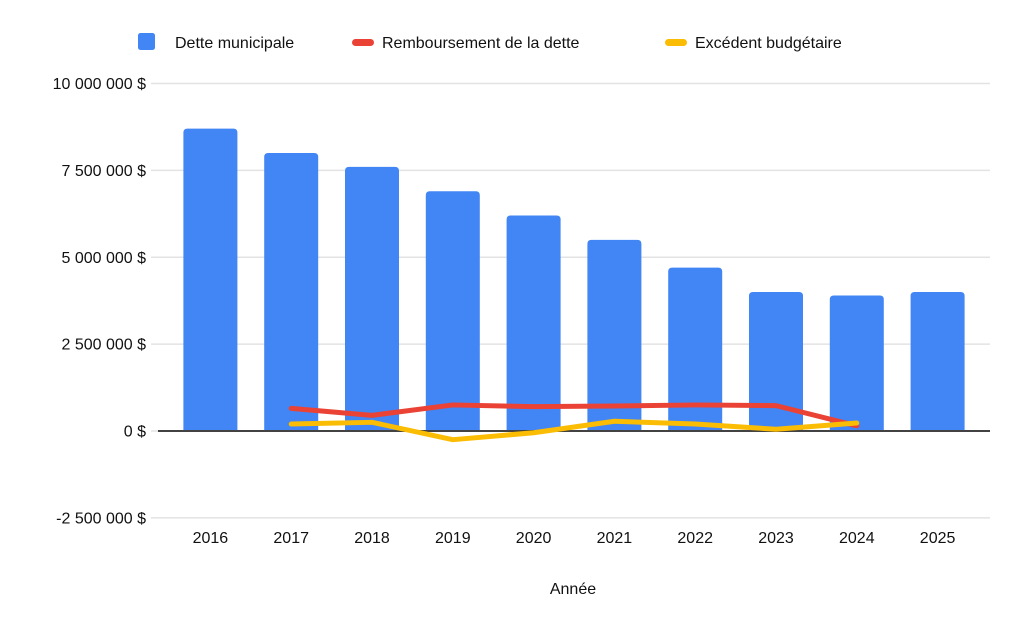 The width and height of the screenshot is (1024, 633). What do you see at coordinates (937, 361) in the screenshot?
I see `bar-2025` at bounding box center [937, 361].